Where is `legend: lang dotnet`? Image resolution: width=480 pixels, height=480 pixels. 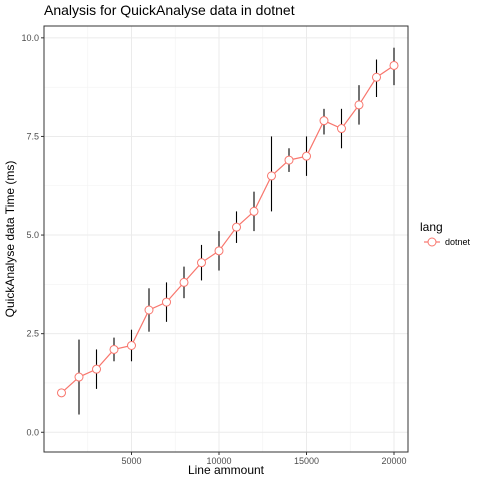
legend: lang dotnet is located at coordinates (445, 233).